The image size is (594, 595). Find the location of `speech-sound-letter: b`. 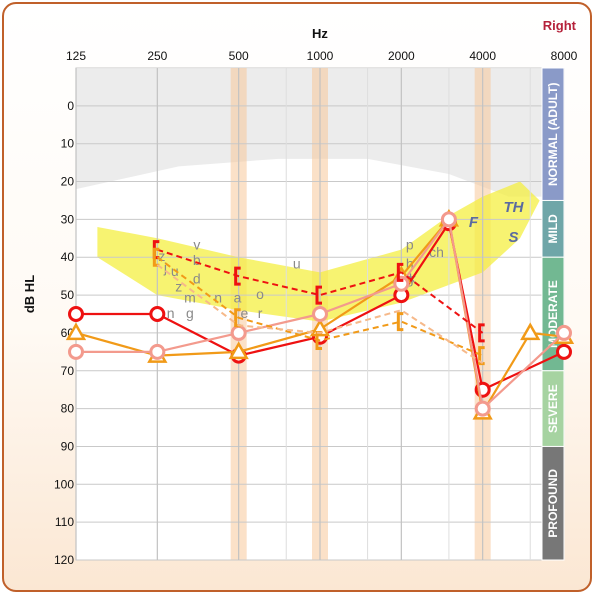

speech-sound-letter: b is located at coordinates (197, 260).